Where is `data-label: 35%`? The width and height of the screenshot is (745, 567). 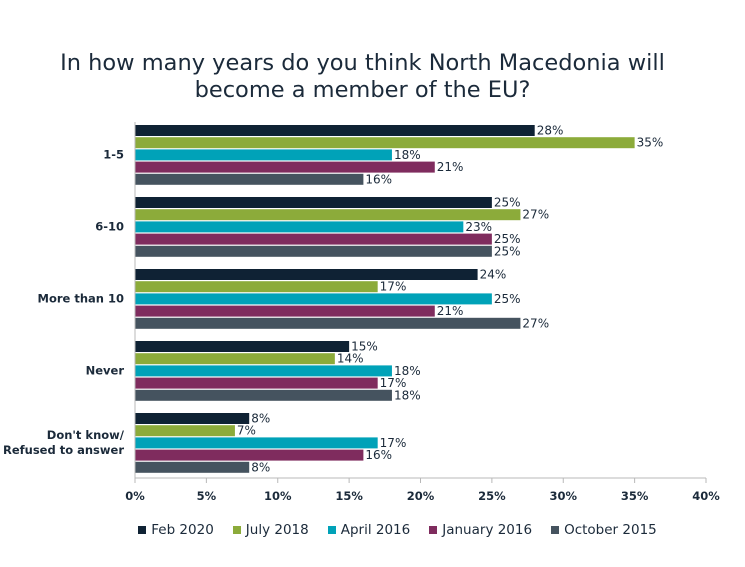 data-label: 35% is located at coordinates (650, 143).